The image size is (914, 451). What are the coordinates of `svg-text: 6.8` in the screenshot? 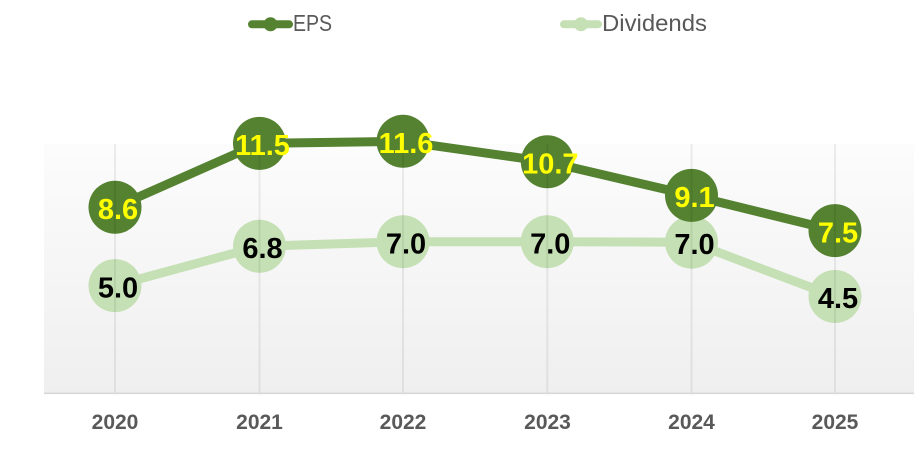 It's located at (262, 249).